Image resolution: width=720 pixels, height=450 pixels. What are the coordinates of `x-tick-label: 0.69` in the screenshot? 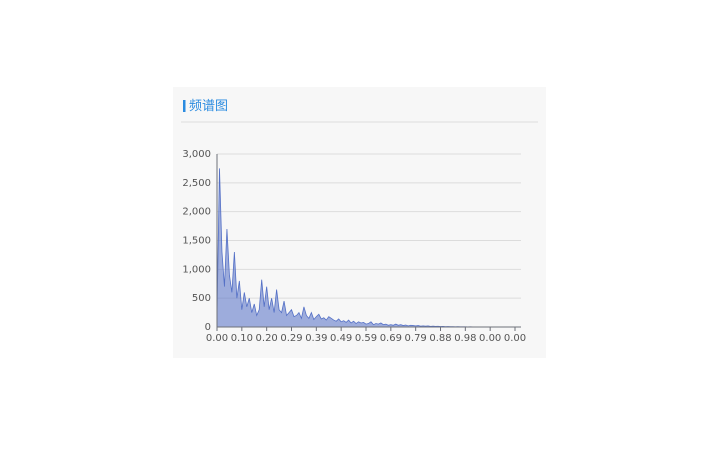 It's located at (391, 338).